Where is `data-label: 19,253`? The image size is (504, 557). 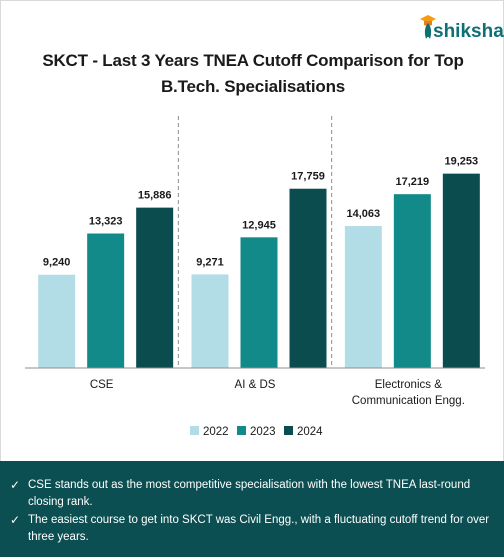 data-label: 19,253 is located at coordinates (462, 162).